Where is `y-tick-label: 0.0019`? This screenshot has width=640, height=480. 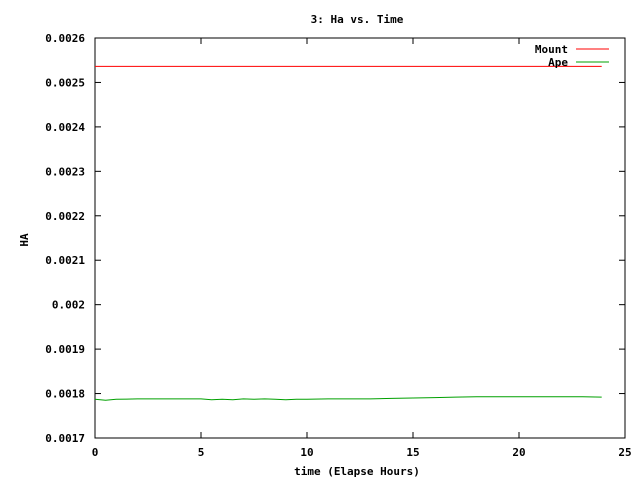 y-tick-label: 0.0019 is located at coordinates (65, 349).